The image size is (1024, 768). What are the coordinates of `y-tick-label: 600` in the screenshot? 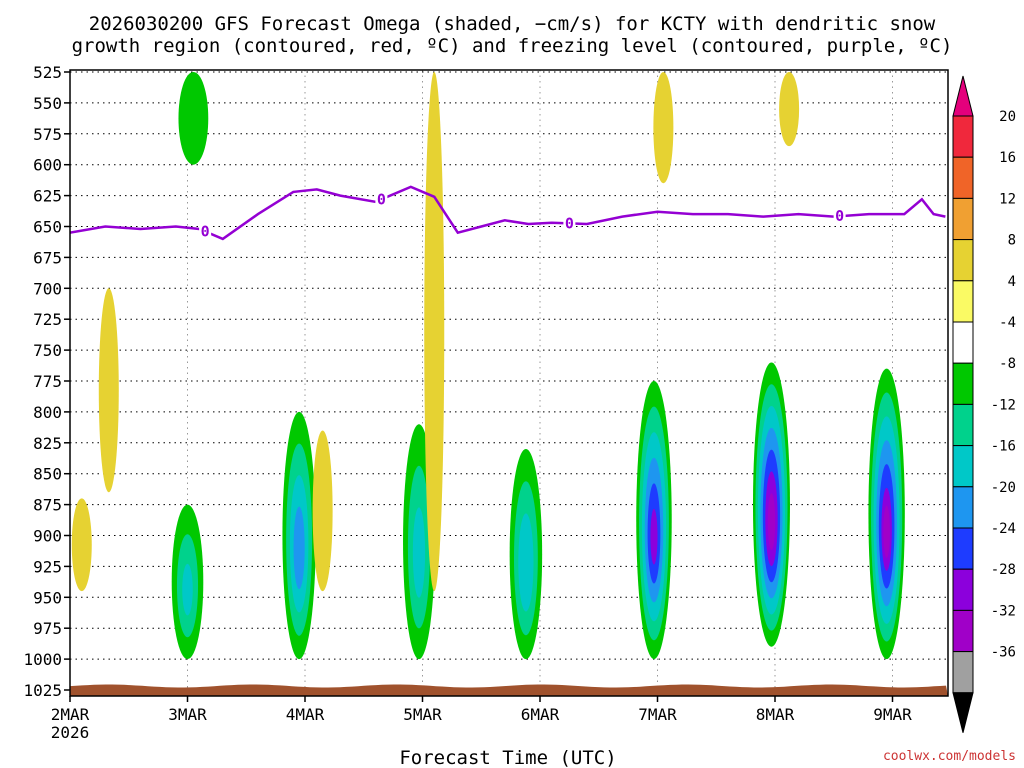 It's located at (47, 165).